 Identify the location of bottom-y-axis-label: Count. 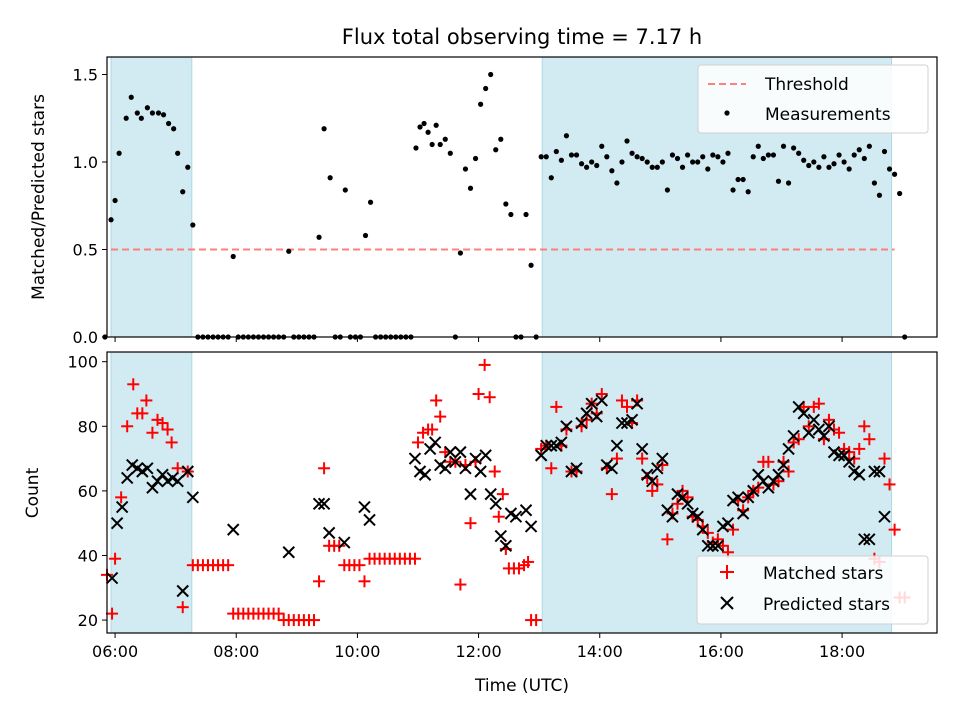
(33, 492).